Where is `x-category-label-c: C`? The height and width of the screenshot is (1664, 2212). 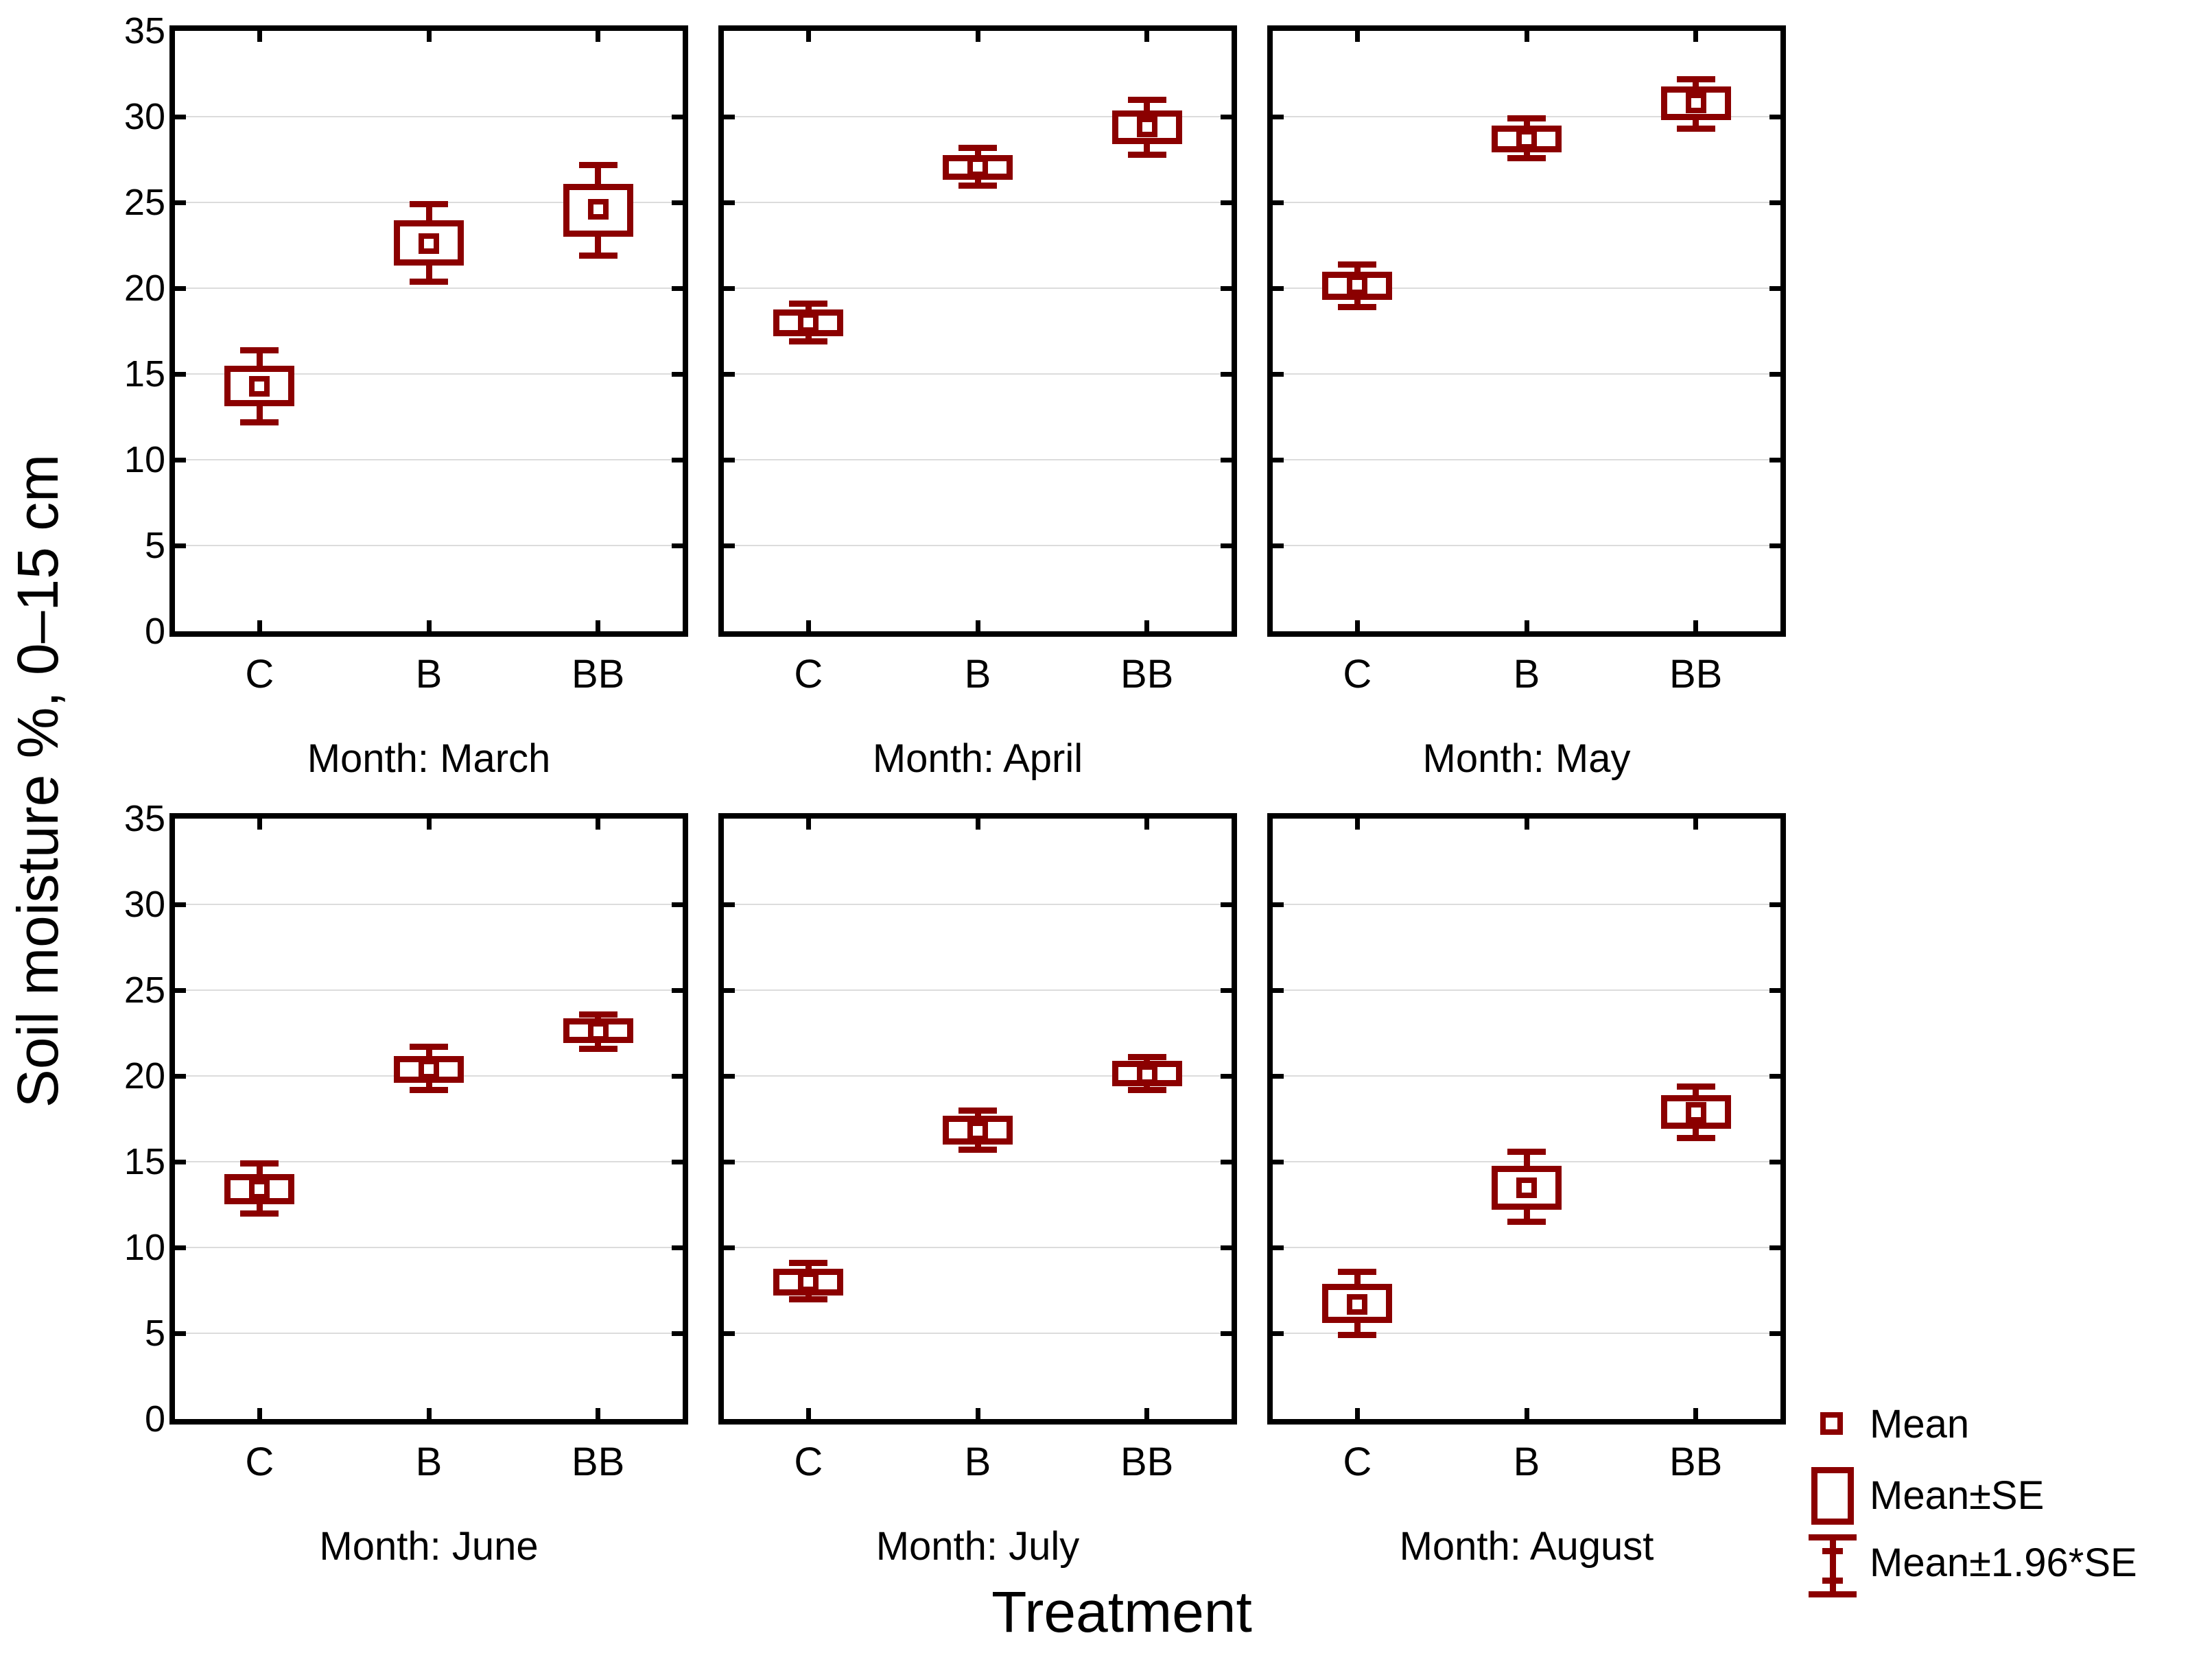 x-category-label-c: C is located at coordinates (259, 674).